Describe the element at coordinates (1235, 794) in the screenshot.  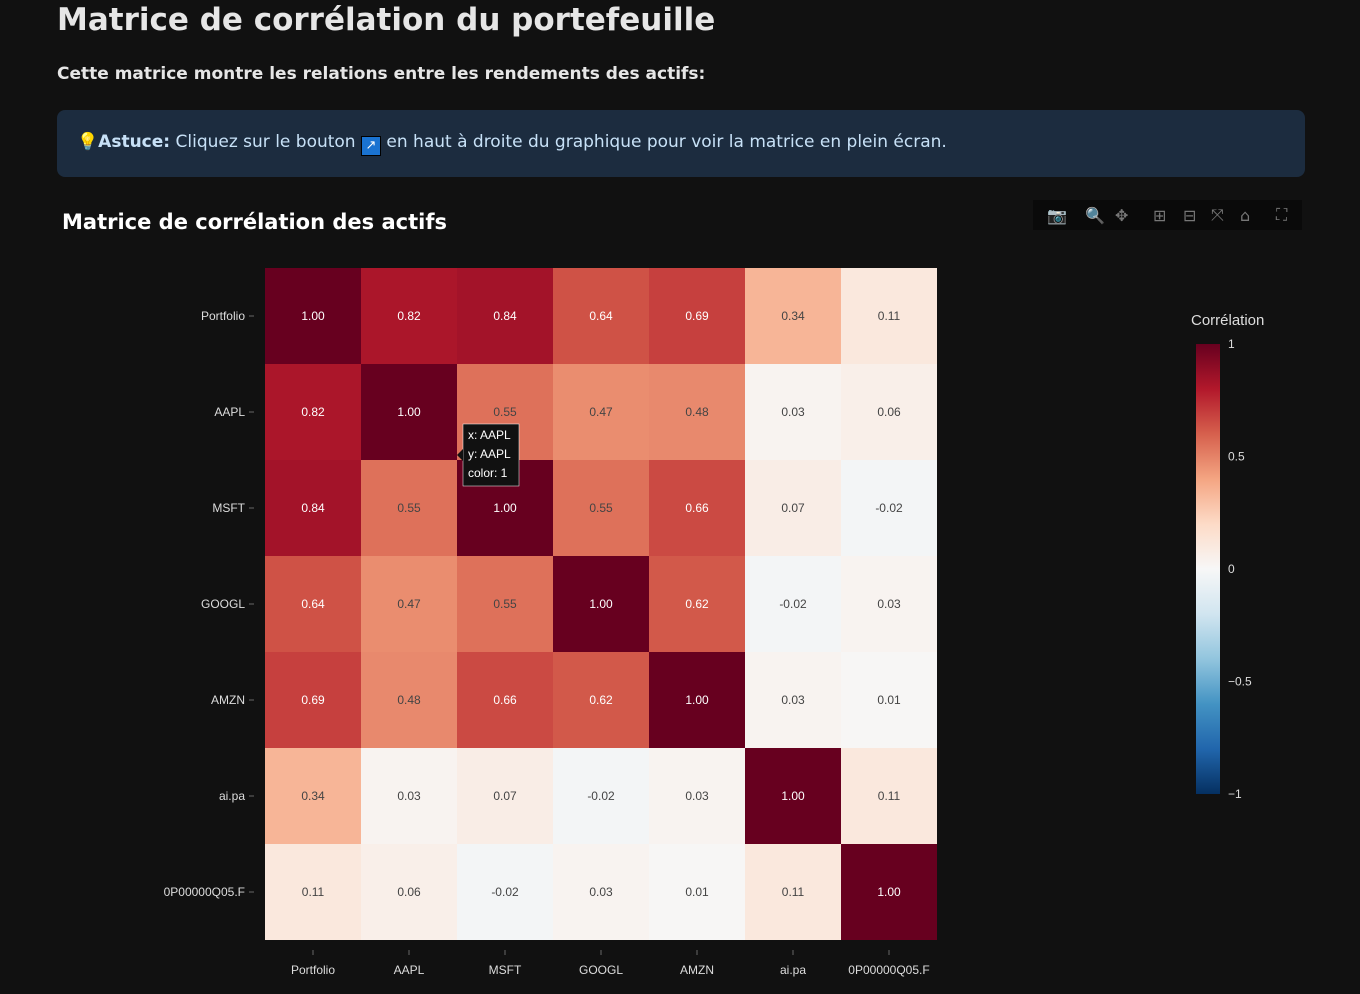
I see `colorbar-tick-label: −1` at that location.